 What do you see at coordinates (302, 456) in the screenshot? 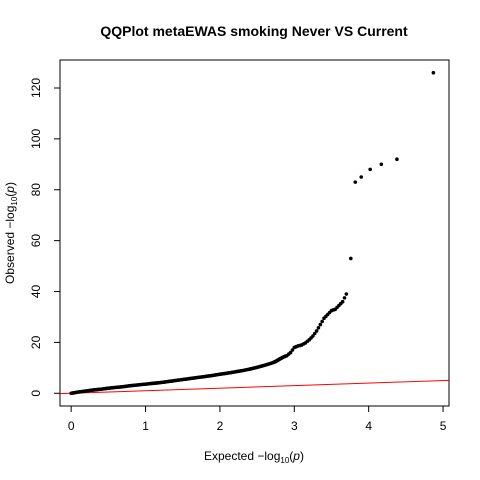
I see `x-axis-label-close: )` at bounding box center [302, 456].